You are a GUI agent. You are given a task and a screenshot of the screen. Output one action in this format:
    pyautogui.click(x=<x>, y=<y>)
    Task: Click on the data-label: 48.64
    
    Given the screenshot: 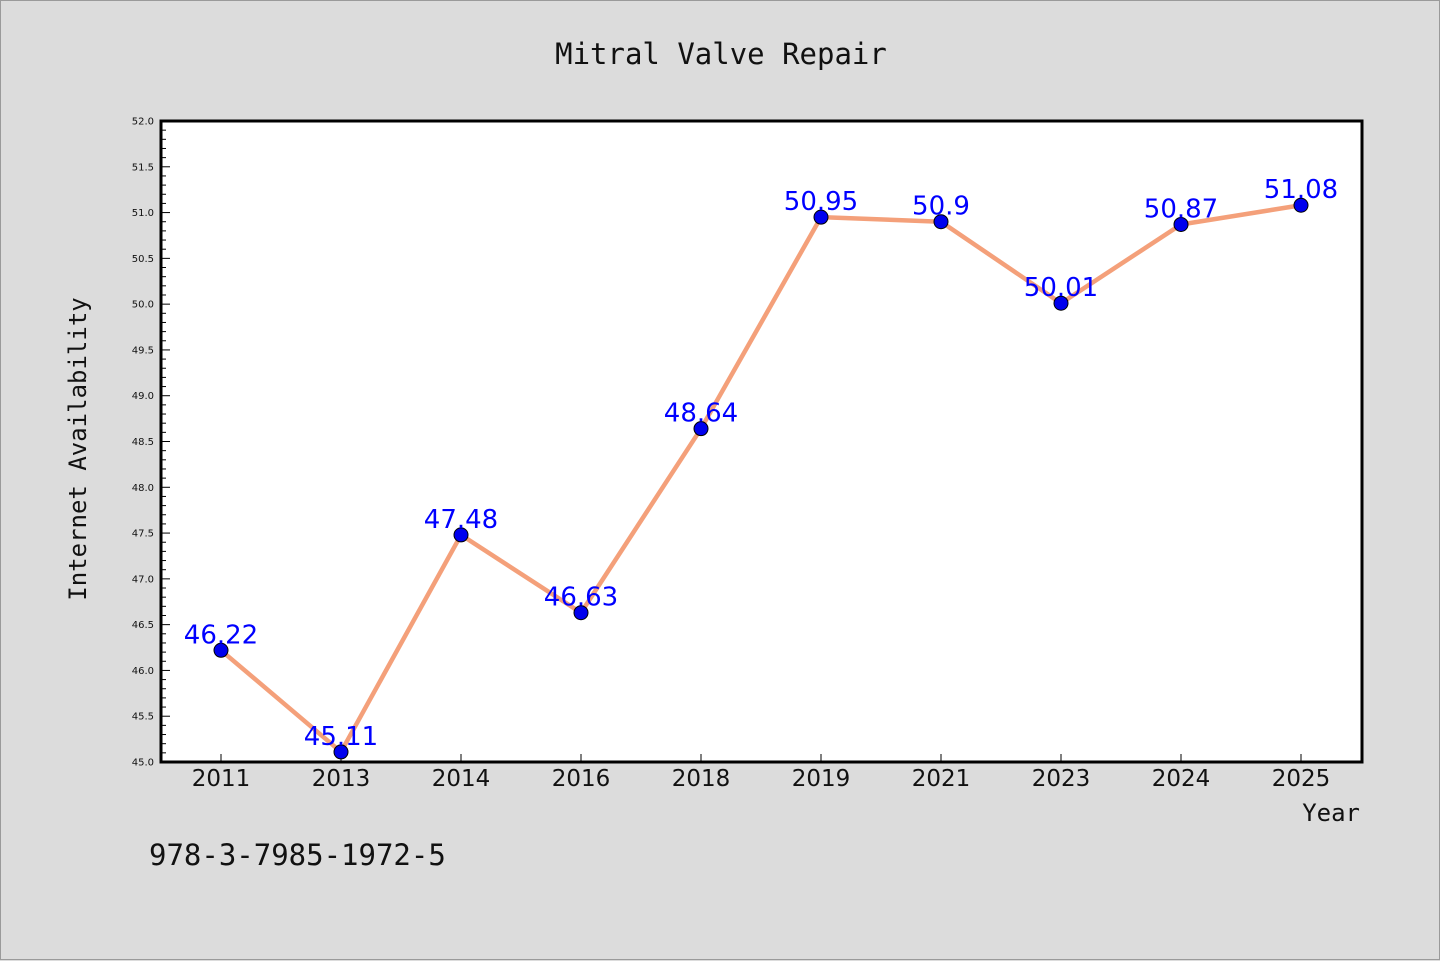 What is the action you would take?
    pyautogui.click(x=701, y=414)
    